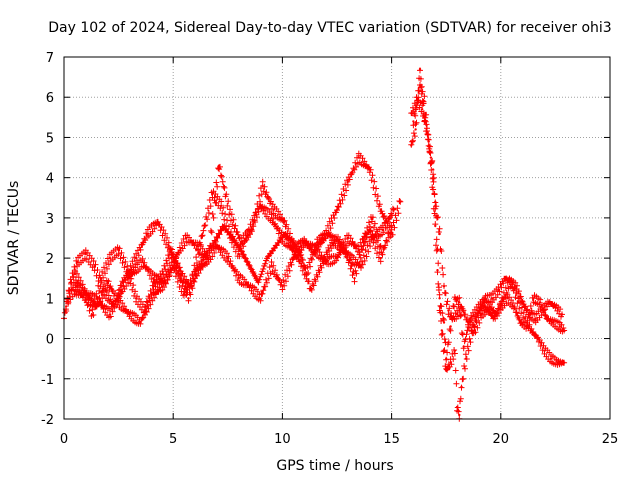  What do you see at coordinates (50, 58) in the screenshot?
I see `y-tick-label: 7` at bounding box center [50, 58].